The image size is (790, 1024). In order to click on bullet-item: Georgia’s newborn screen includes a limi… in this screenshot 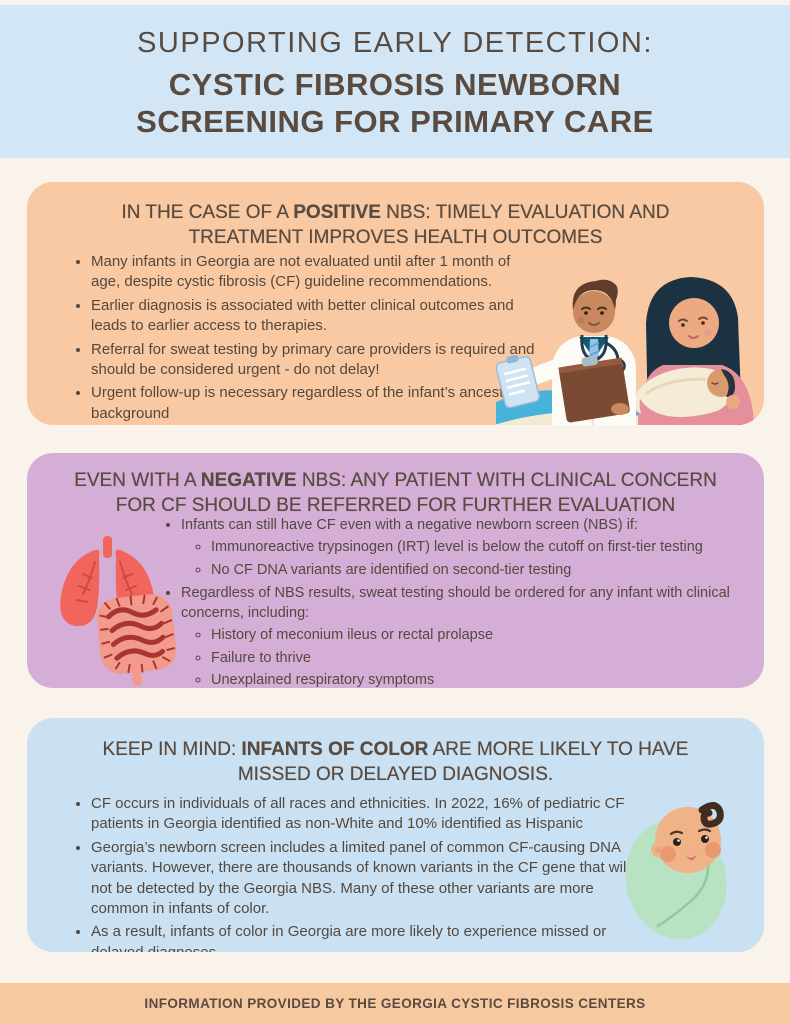, I will do `click(367, 879)`.